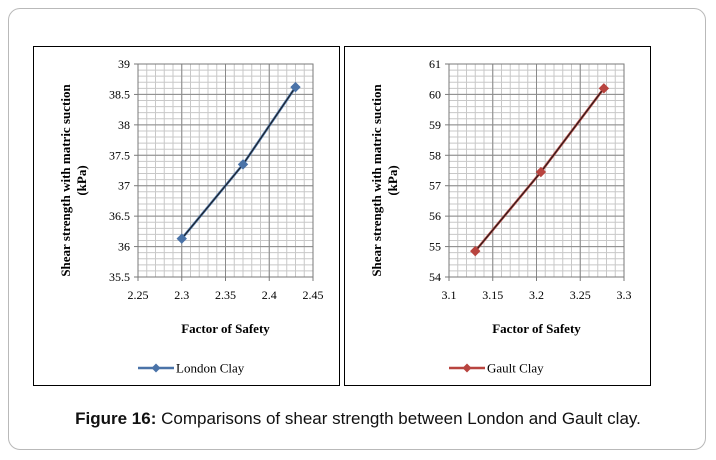 The width and height of the screenshot is (716, 460). I want to click on legend-label: Gault Clay, so click(515, 368).